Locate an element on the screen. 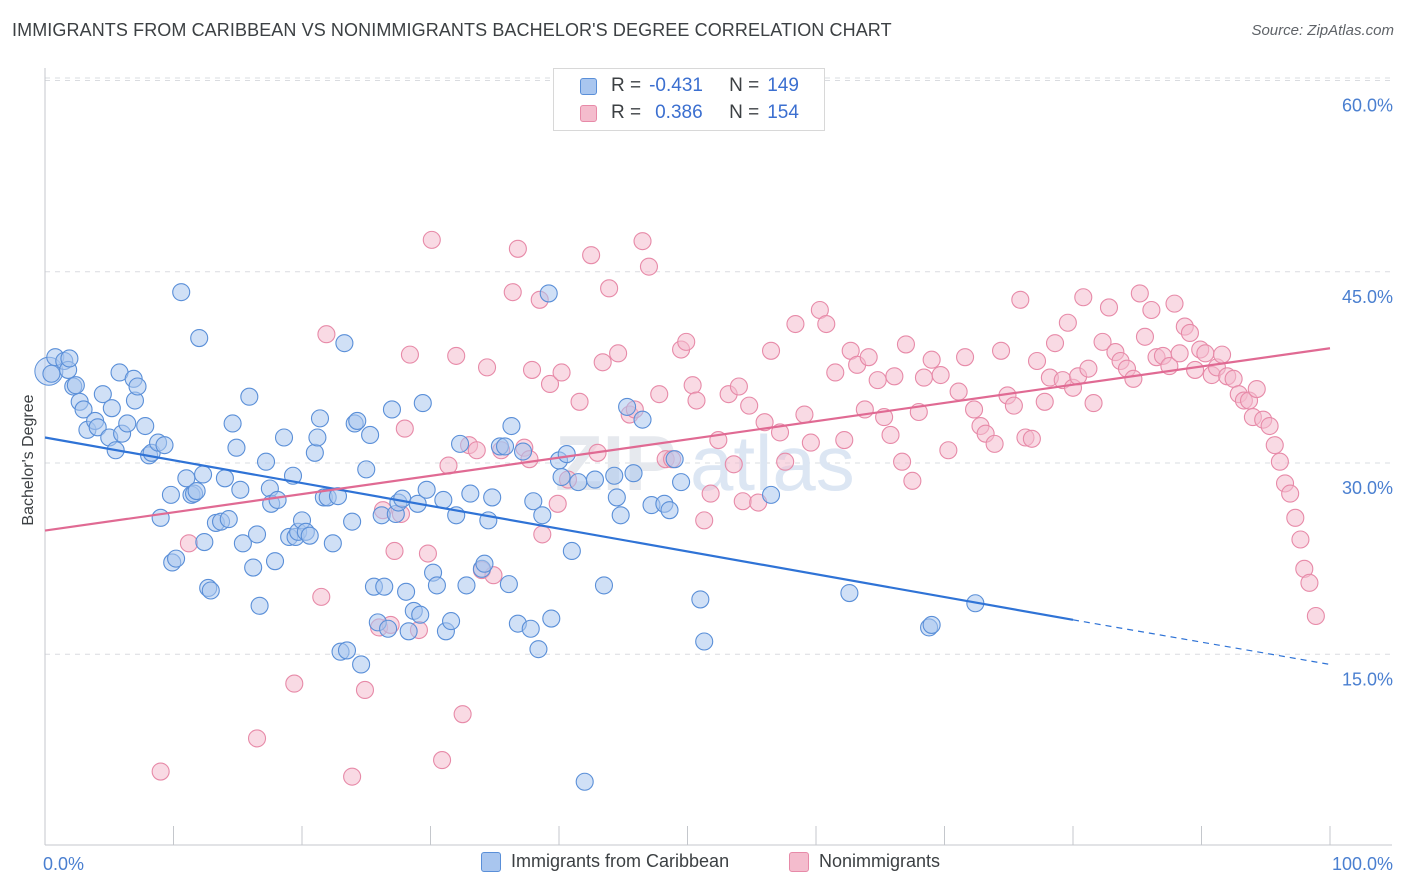 The image size is (1406, 892). r-value: -0.431 is located at coordinates (676, 85).